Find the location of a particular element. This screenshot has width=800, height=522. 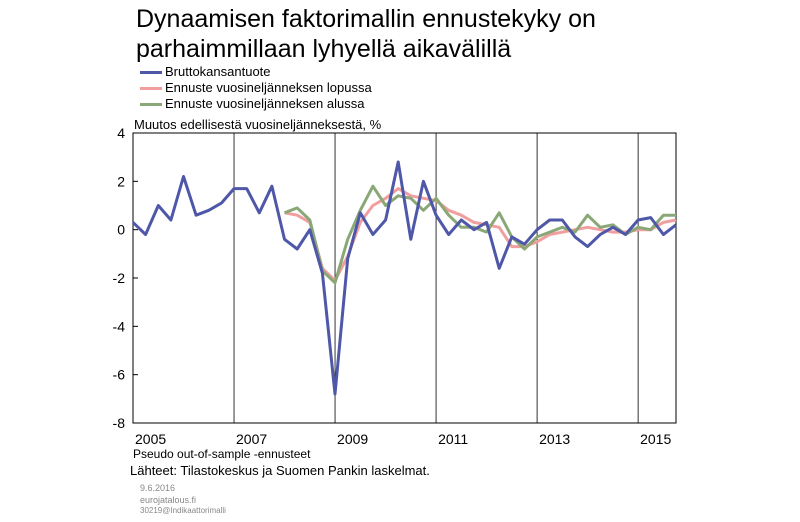

y-tick-label: -4 is located at coordinates (119, 326).